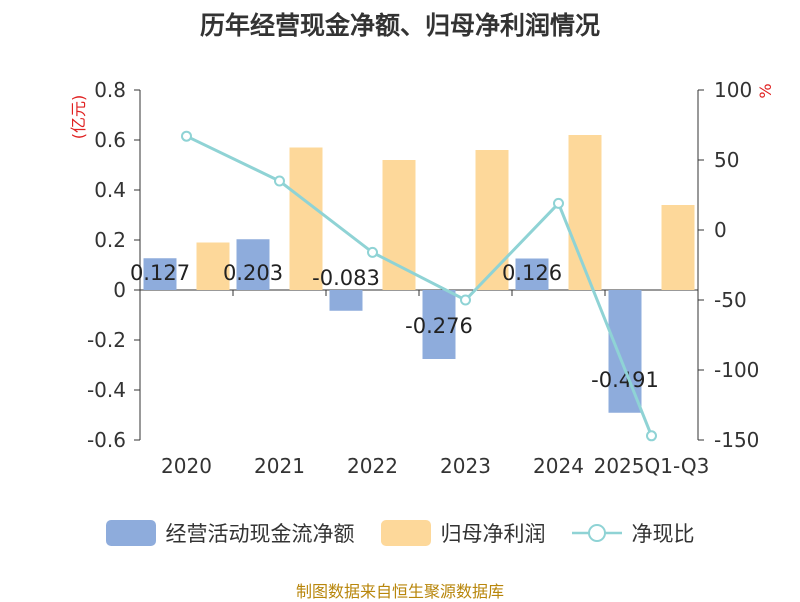 The width and height of the screenshot is (800, 602). I want to click on legend-label-net-profit: 归母净利润, so click(493, 534).